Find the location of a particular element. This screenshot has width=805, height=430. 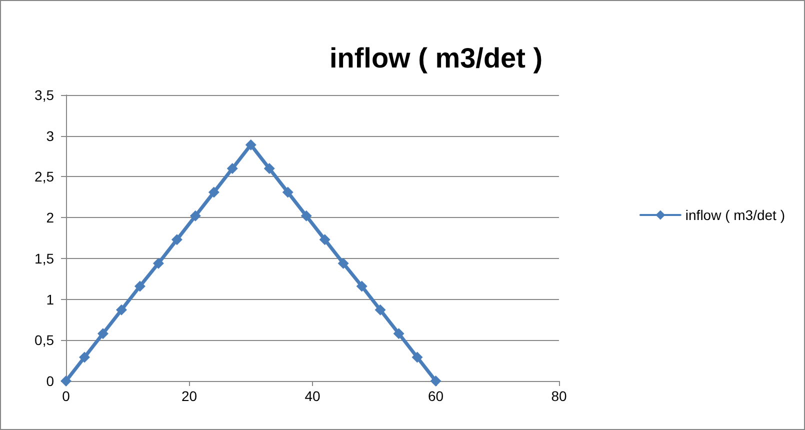

chart-title: inflow ( m3/det ) is located at coordinates (436, 58).